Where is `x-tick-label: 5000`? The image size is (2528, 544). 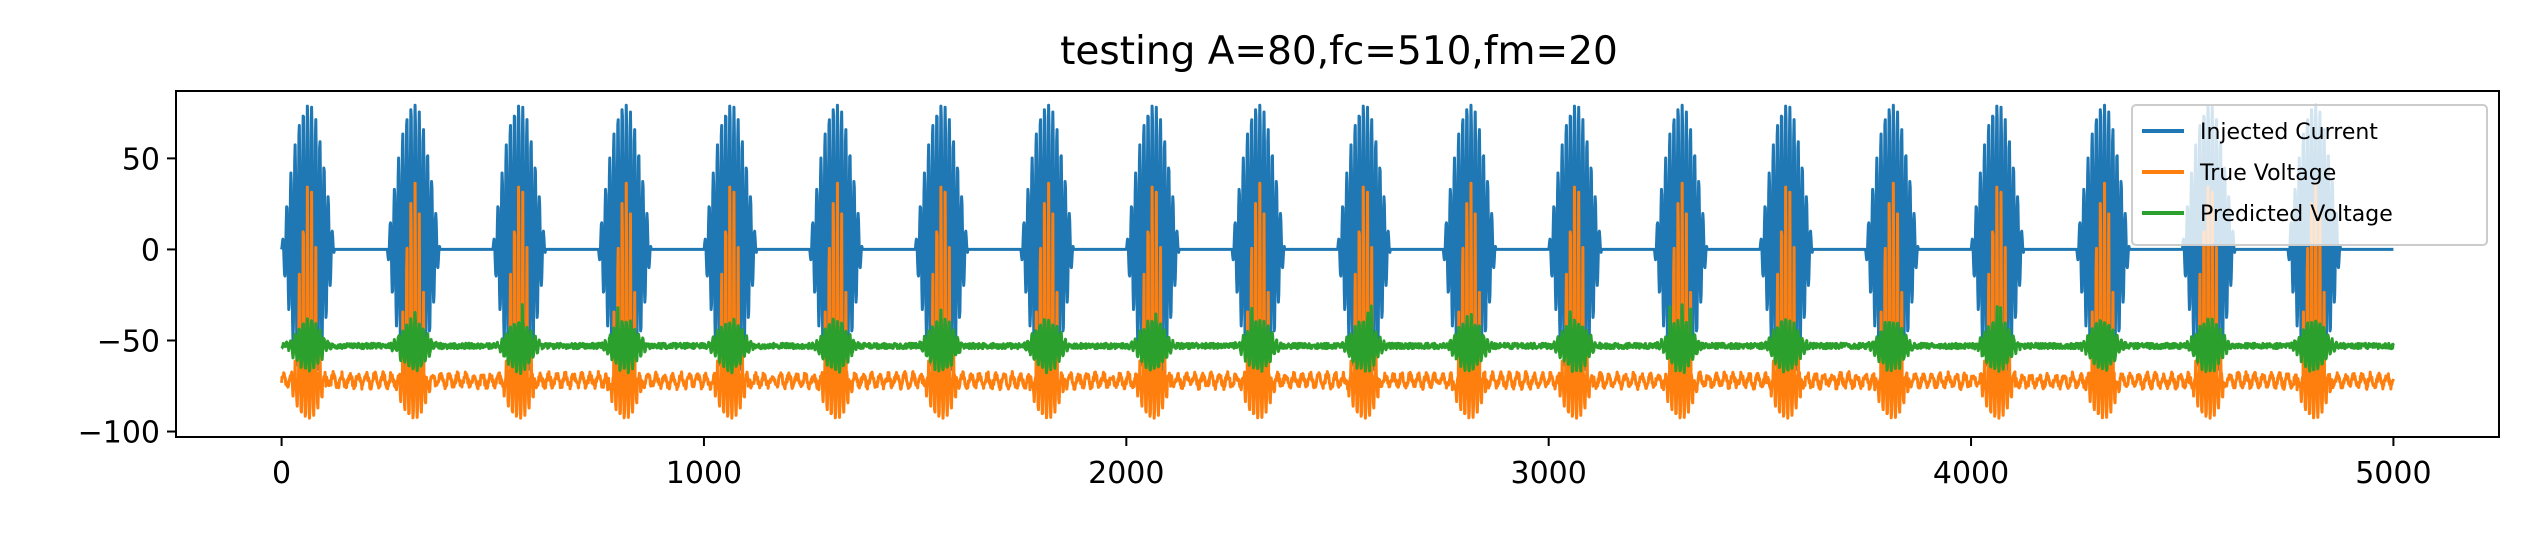 x-tick-label: 5000 is located at coordinates (2393, 473).